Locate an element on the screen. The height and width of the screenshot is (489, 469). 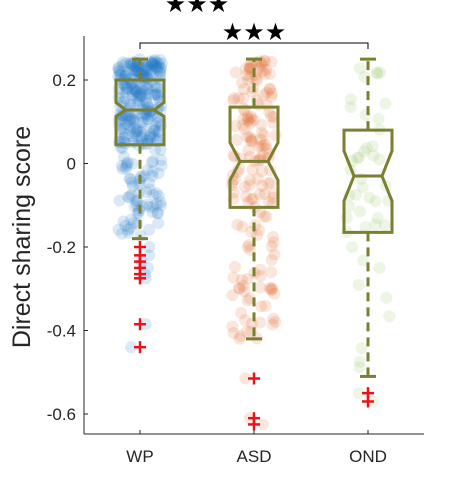
x-tick-label-ond: OND is located at coordinates (368, 456).